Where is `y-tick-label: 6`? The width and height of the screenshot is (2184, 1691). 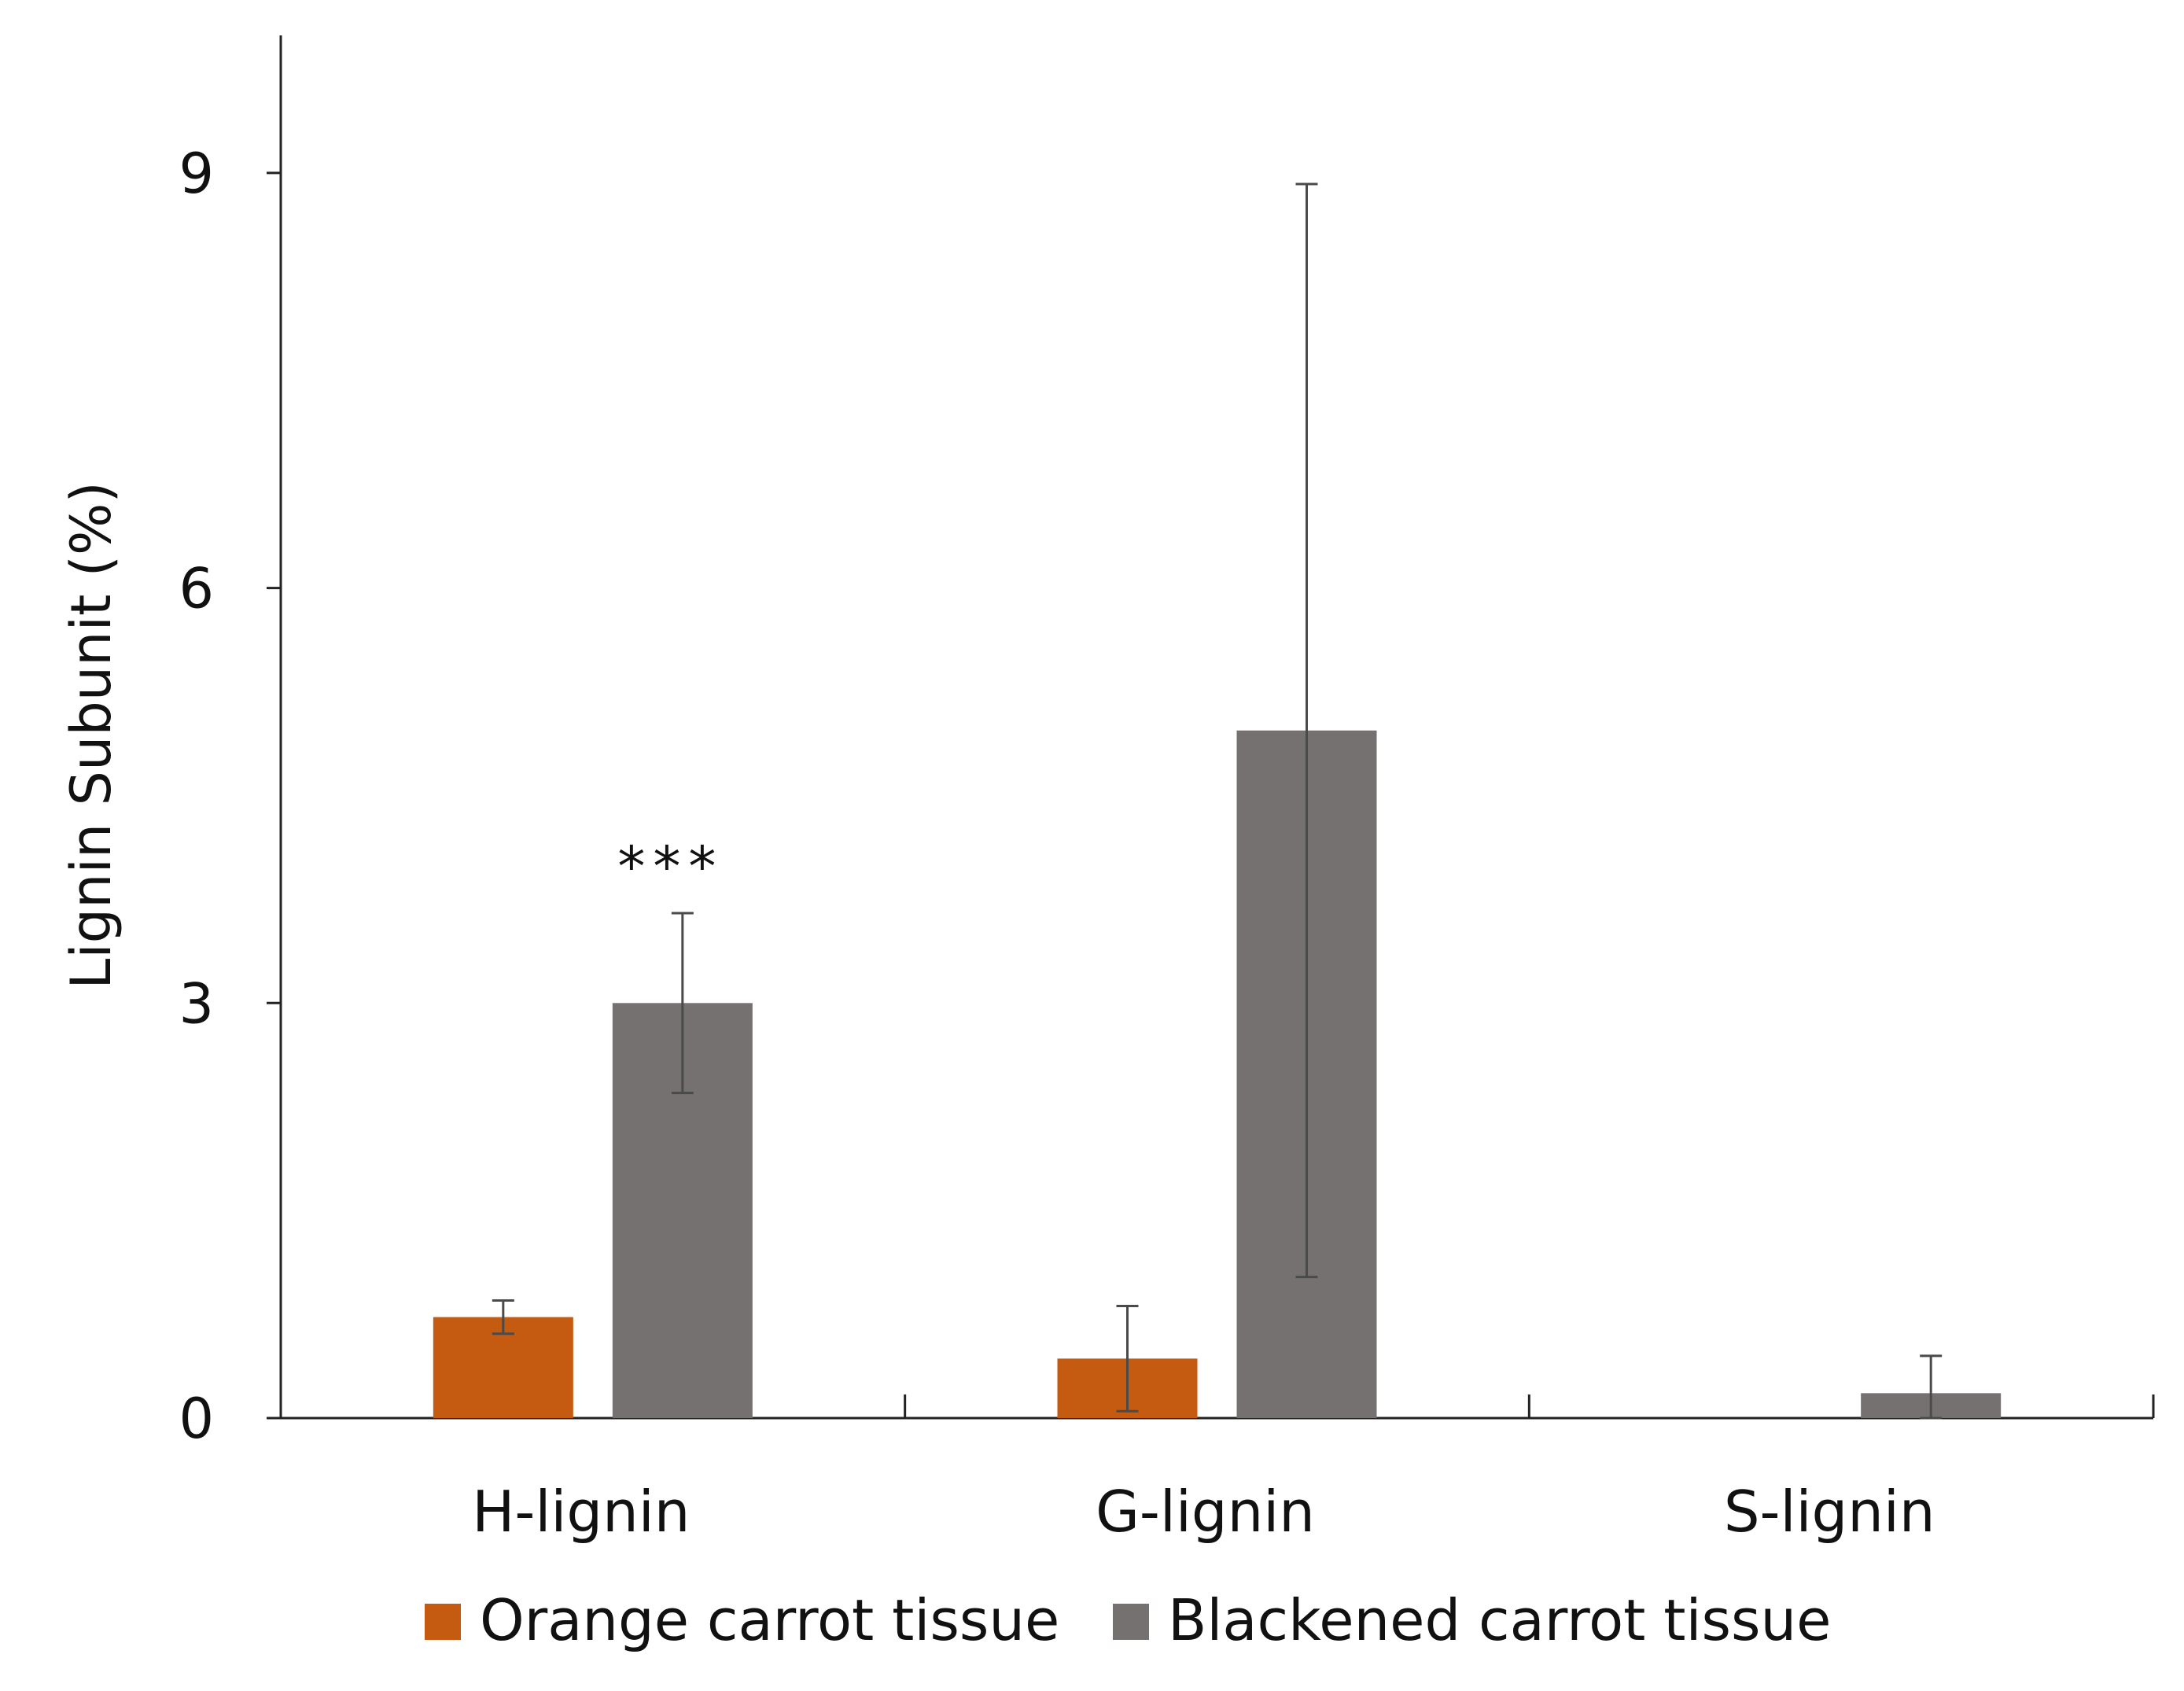 y-tick-label: 6 is located at coordinates (196, 589).